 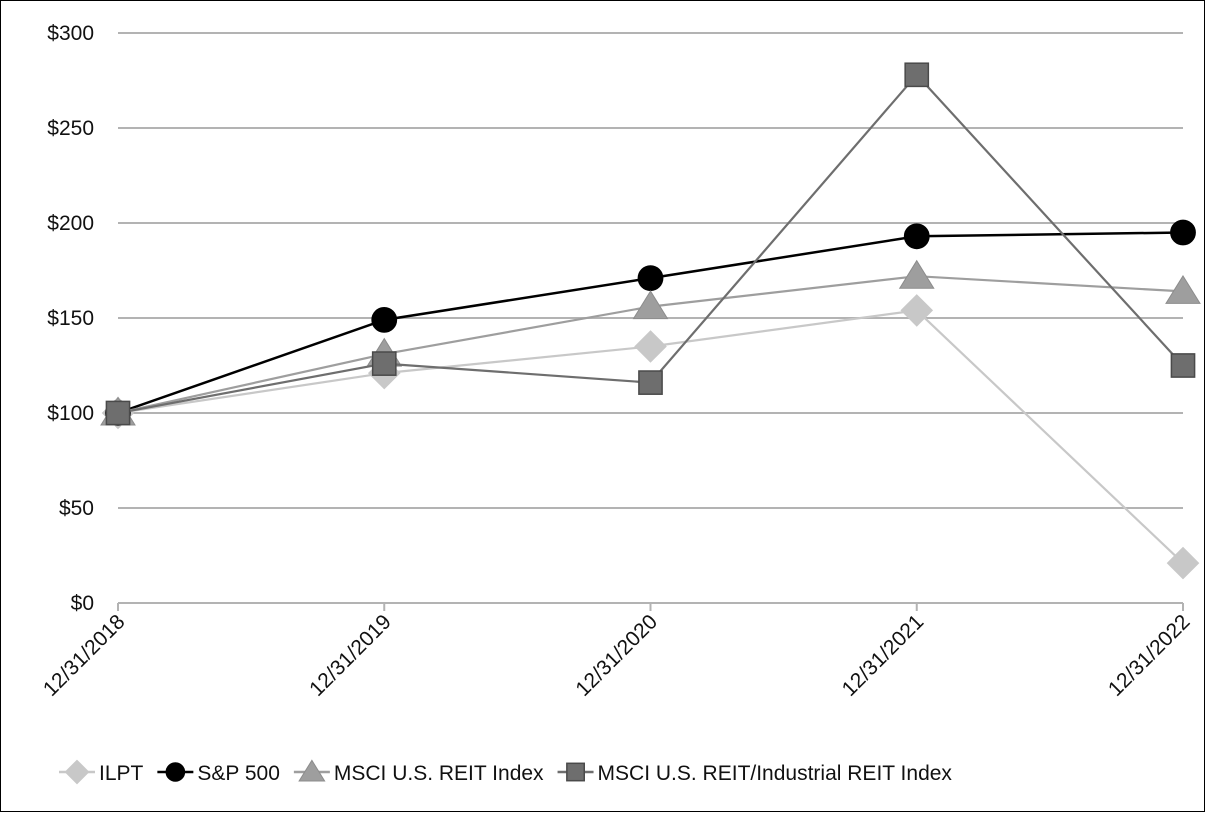 I want to click on legend-label: ILPT, so click(x=121, y=773).